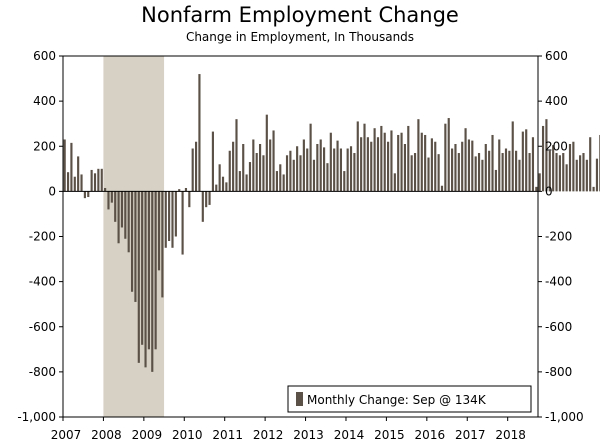  Describe the element at coordinates (52, 191) in the screenshot. I see `y-tick-label-left: 0` at that location.